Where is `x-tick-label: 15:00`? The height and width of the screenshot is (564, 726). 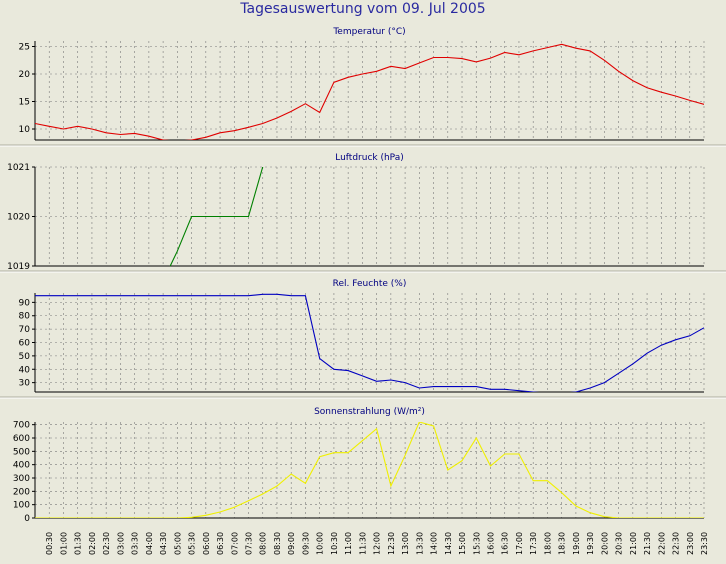
x-tick-label: 15:00 is located at coordinates (462, 543).